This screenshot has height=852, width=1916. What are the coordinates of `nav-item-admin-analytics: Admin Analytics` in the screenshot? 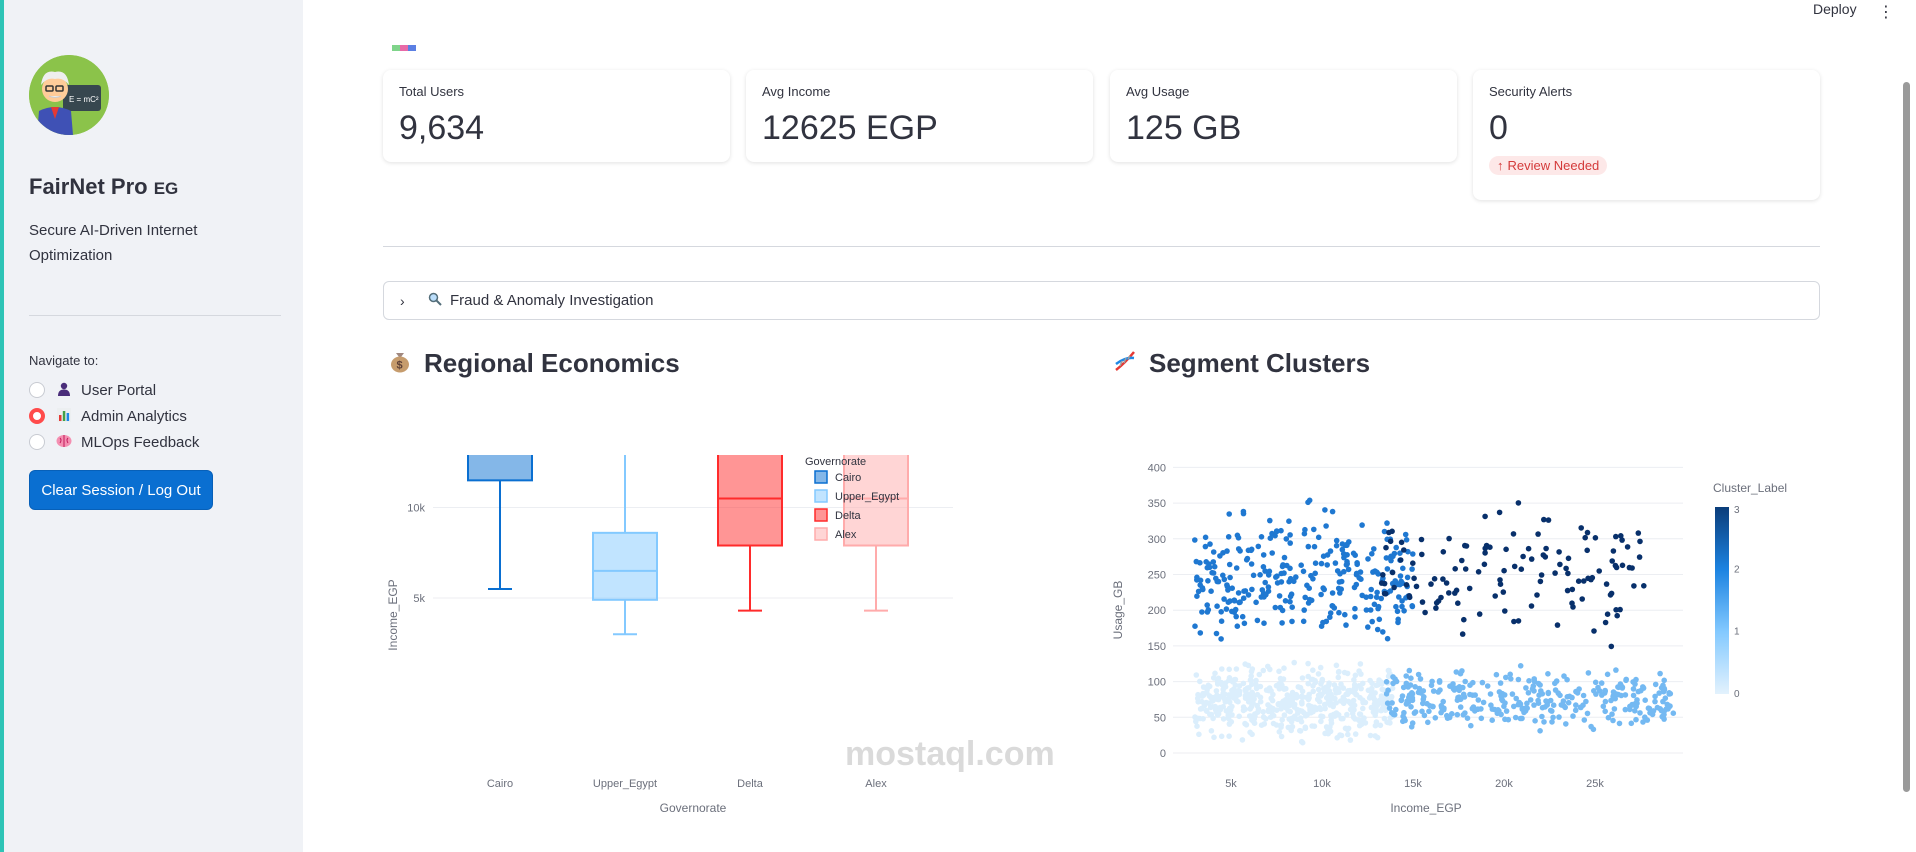 It's located at (108, 416).